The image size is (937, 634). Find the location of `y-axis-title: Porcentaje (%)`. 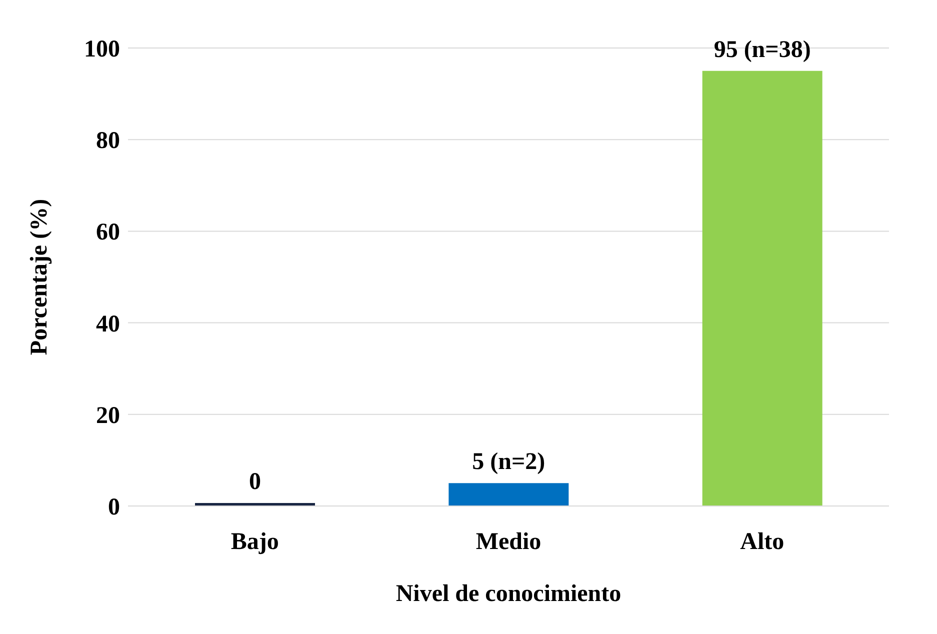

y-axis-title: Porcentaje (%) is located at coordinates (39, 277).